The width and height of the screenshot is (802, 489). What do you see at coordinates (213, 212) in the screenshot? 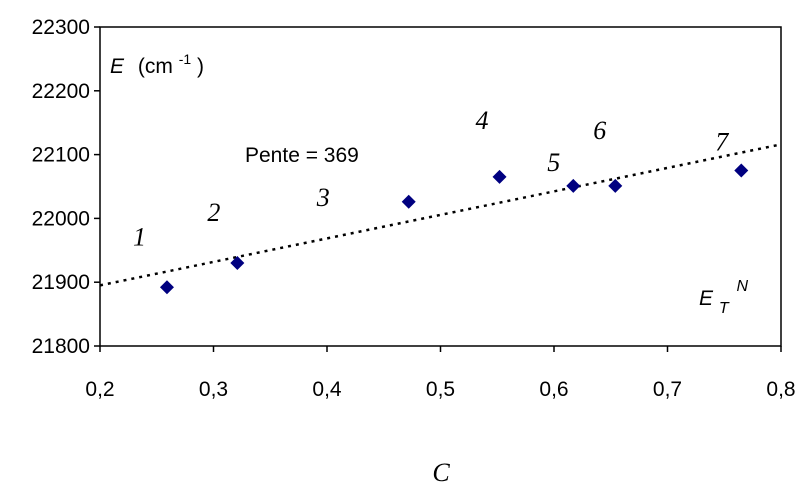
I see `point-number-label: 2` at bounding box center [213, 212].